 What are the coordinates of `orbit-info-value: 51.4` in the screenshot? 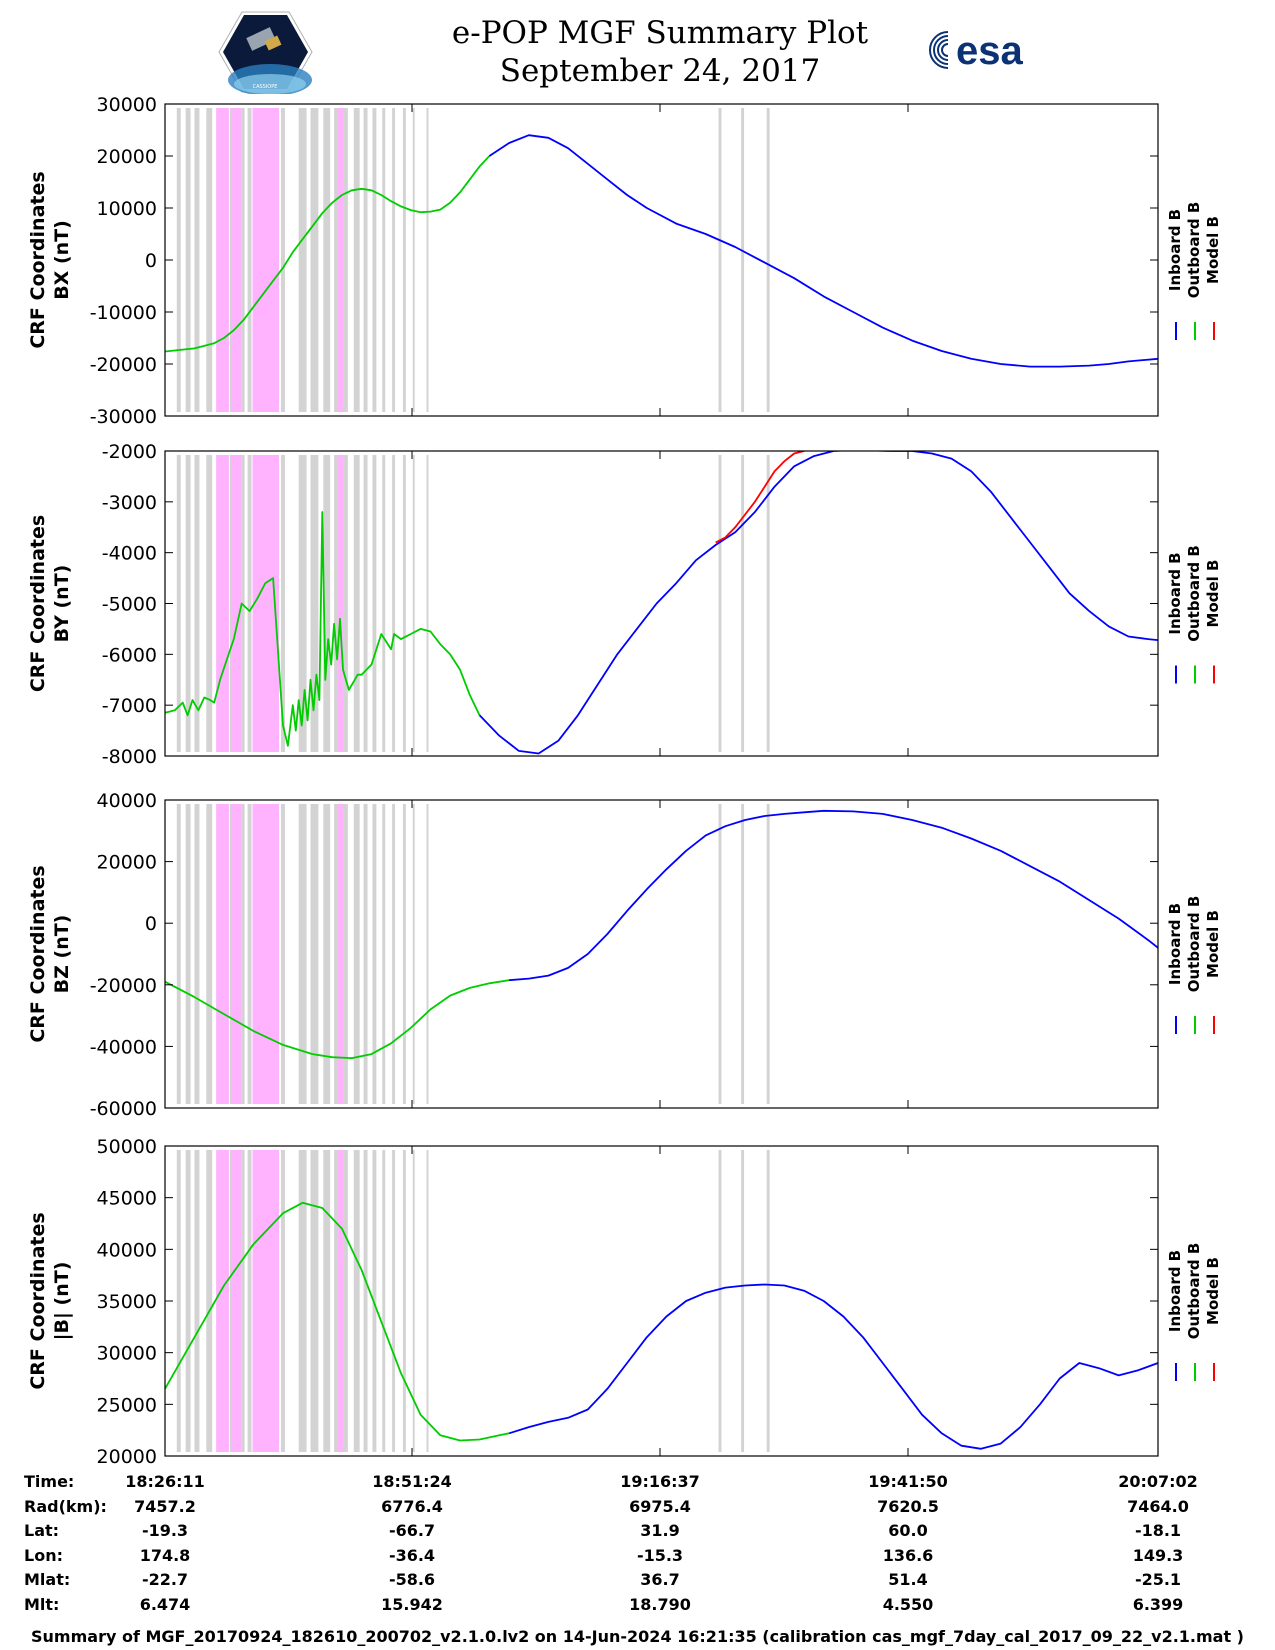 It's located at (908, 1579).